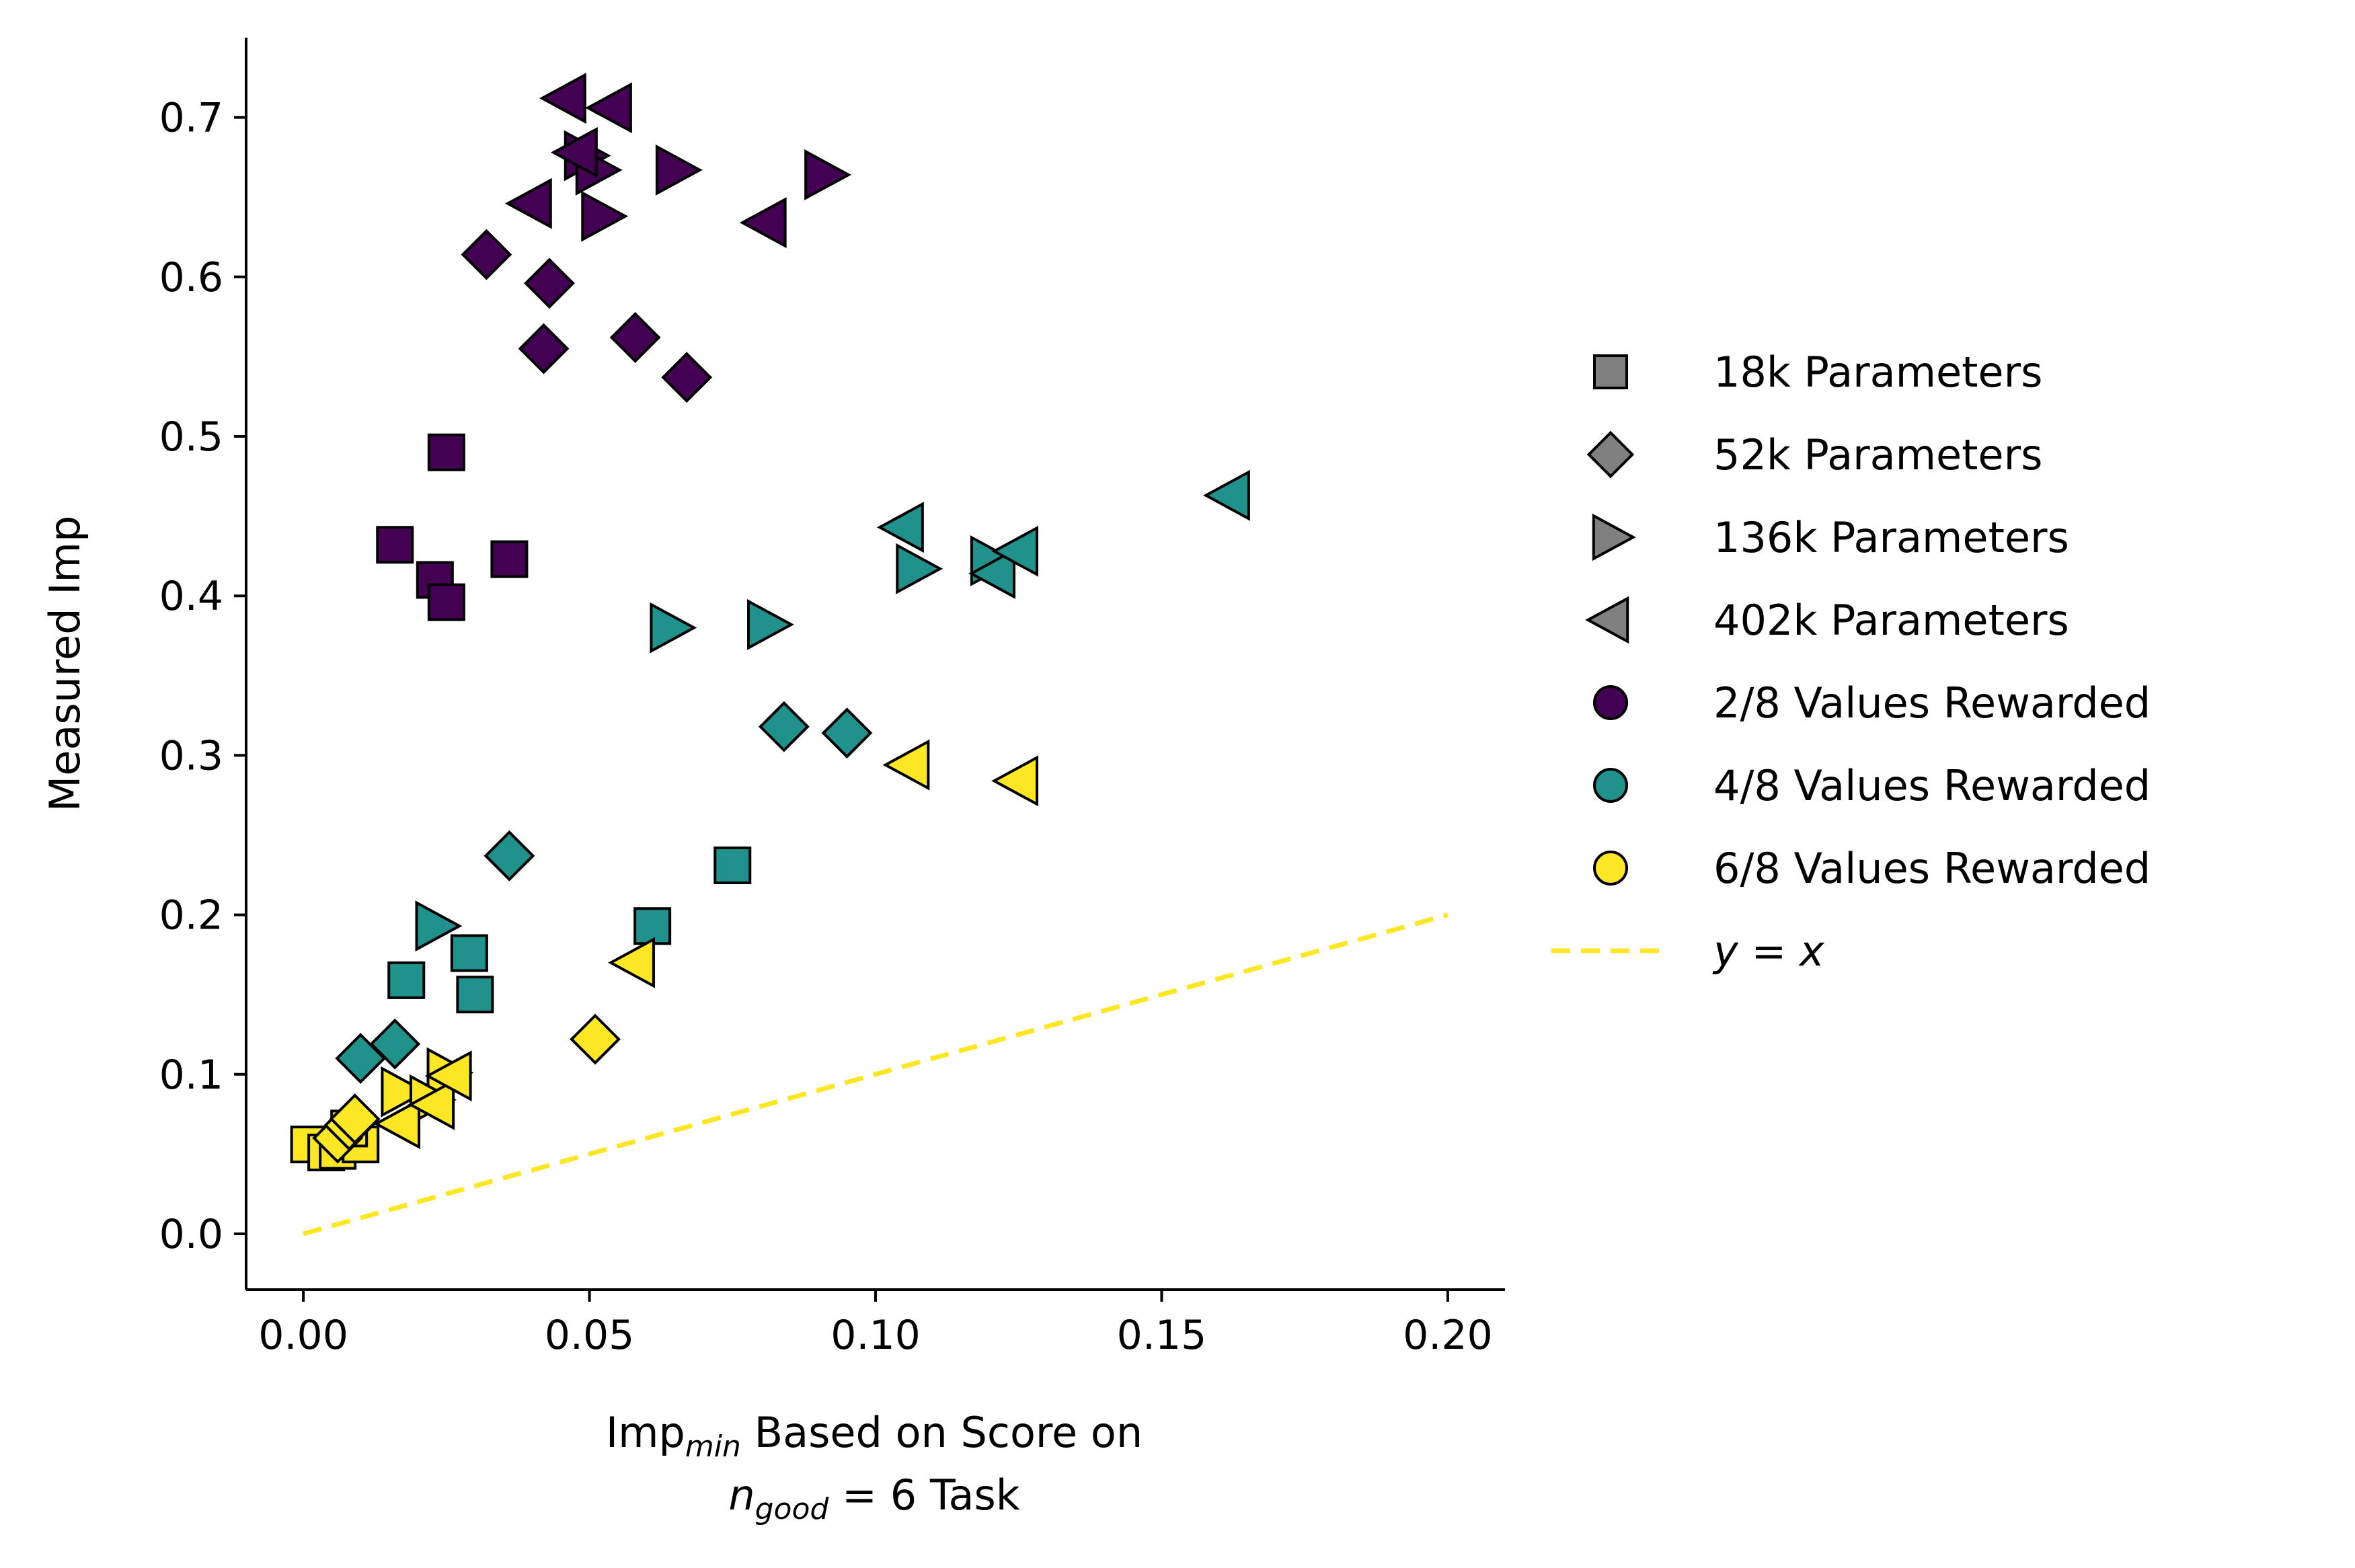 This screenshot has height=1568, width=2355. Describe the element at coordinates (191, 277) in the screenshot. I see `y-tick-label: 0.6` at that location.